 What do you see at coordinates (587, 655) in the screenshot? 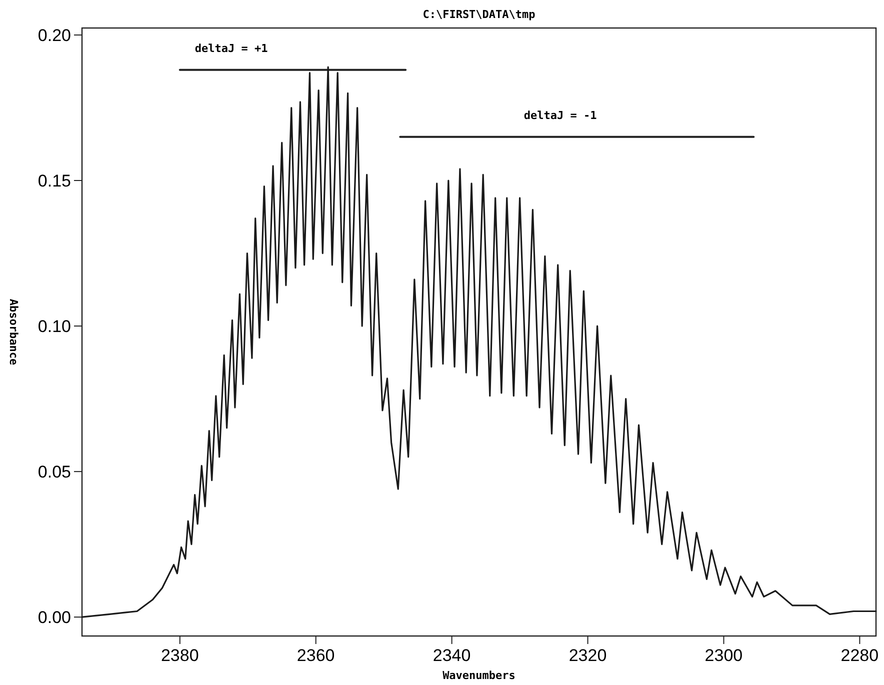
I see `x-tick-label: 2320` at bounding box center [587, 655].